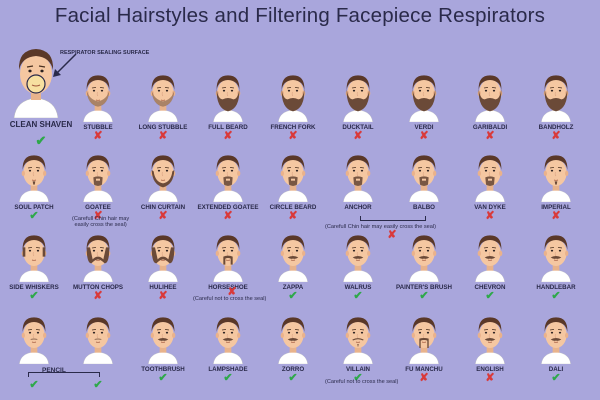 Image resolution: width=600 pixels, height=400 pixels. I want to click on hairstyle-label: GARIBALDI, so click(490, 127).